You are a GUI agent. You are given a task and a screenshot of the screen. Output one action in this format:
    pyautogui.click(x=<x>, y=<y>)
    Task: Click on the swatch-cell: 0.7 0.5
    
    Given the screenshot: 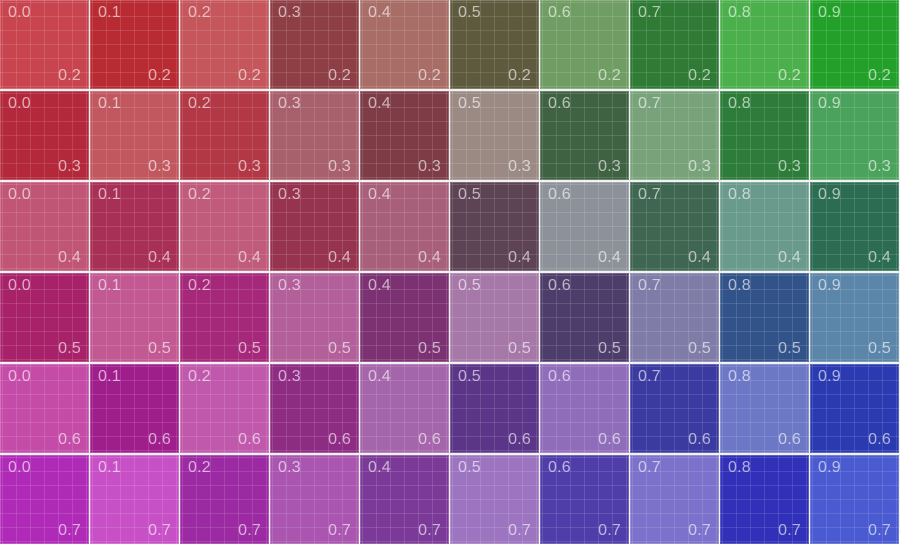 What is the action you would take?
    pyautogui.click(x=674, y=317)
    